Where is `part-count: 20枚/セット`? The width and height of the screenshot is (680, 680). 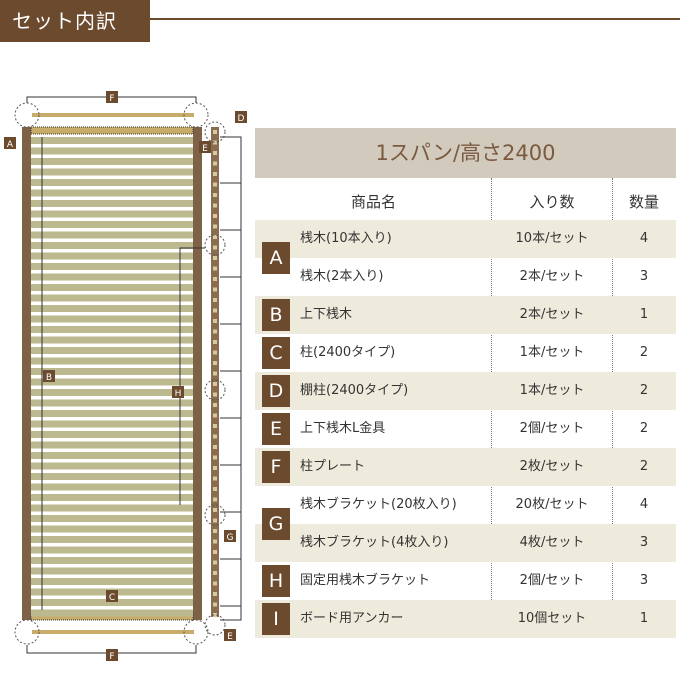
part-count: 20枚/セット is located at coordinates (552, 504).